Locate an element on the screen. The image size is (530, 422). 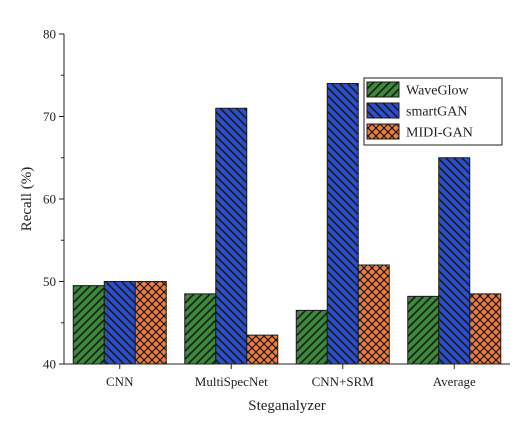
bar-waveglow-multispecnet is located at coordinates (200, 329).